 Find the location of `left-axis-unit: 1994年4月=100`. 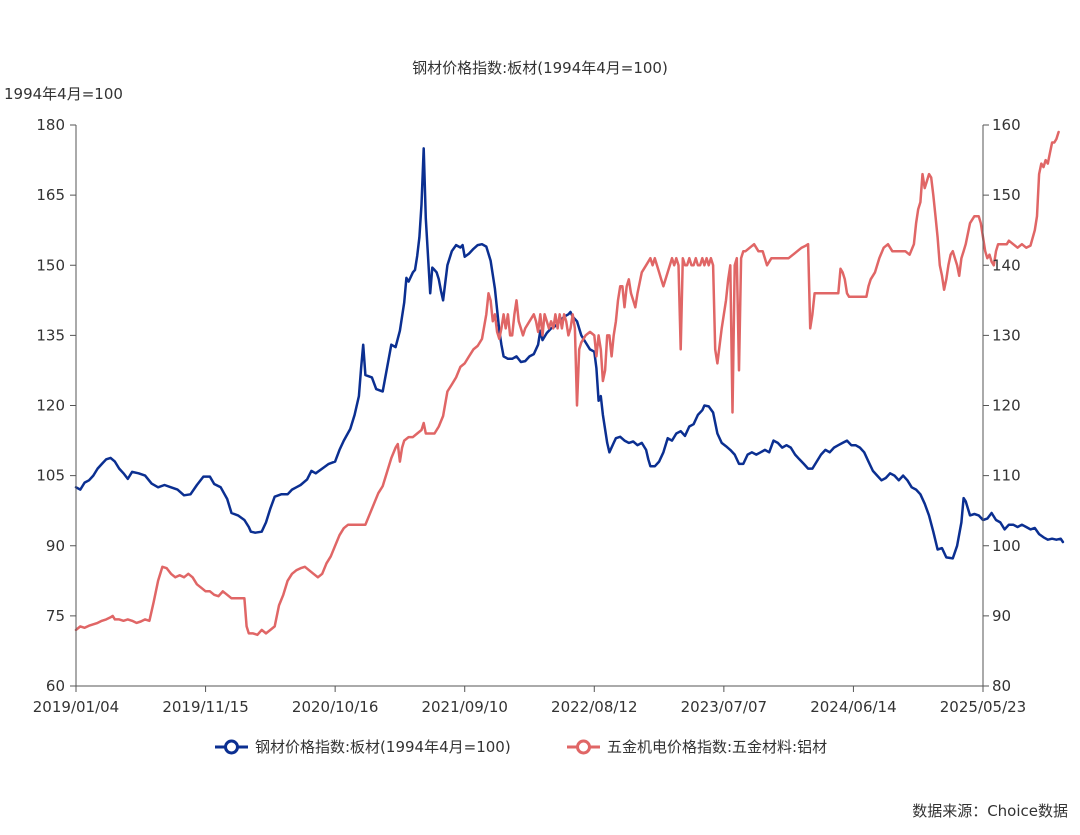

left-axis-unit: 1994年4月=100 is located at coordinates (63, 94).